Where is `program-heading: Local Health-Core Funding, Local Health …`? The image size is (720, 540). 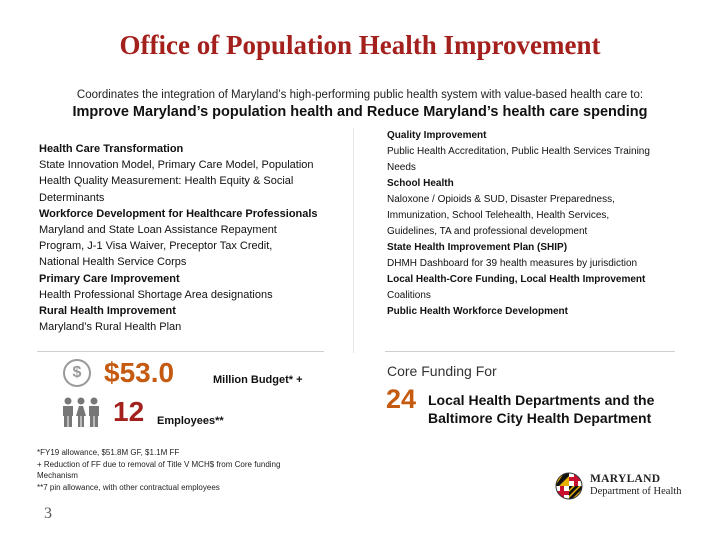 program-heading: Local Health-Core Funding, Local Health … is located at coordinates (516, 279).